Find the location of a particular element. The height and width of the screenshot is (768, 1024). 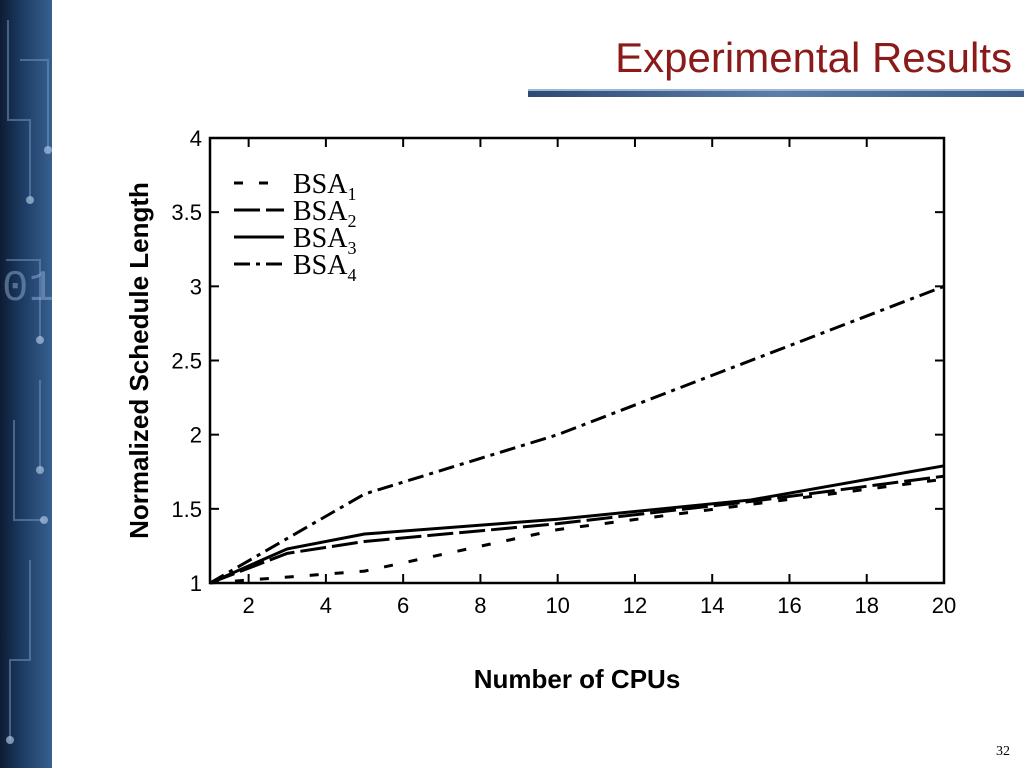

svg-text: 01 is located at coordinates (27, 289).